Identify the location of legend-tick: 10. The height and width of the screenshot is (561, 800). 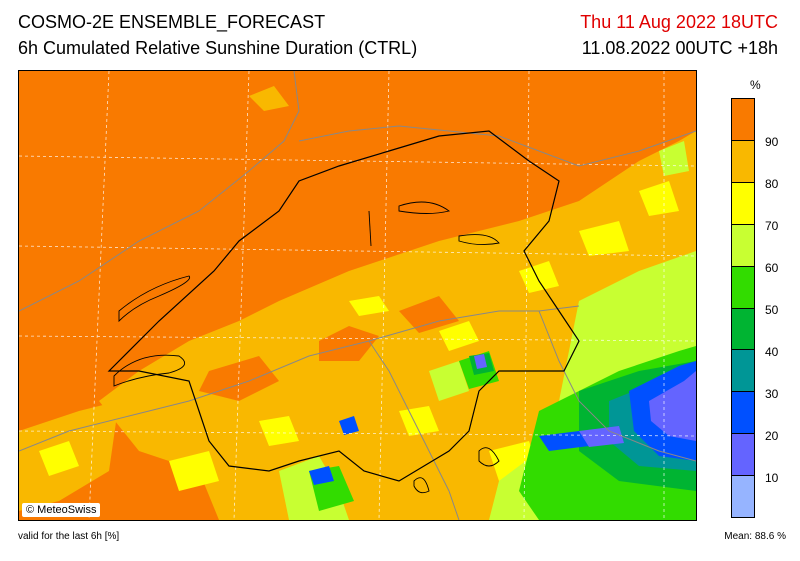
(772, 478).